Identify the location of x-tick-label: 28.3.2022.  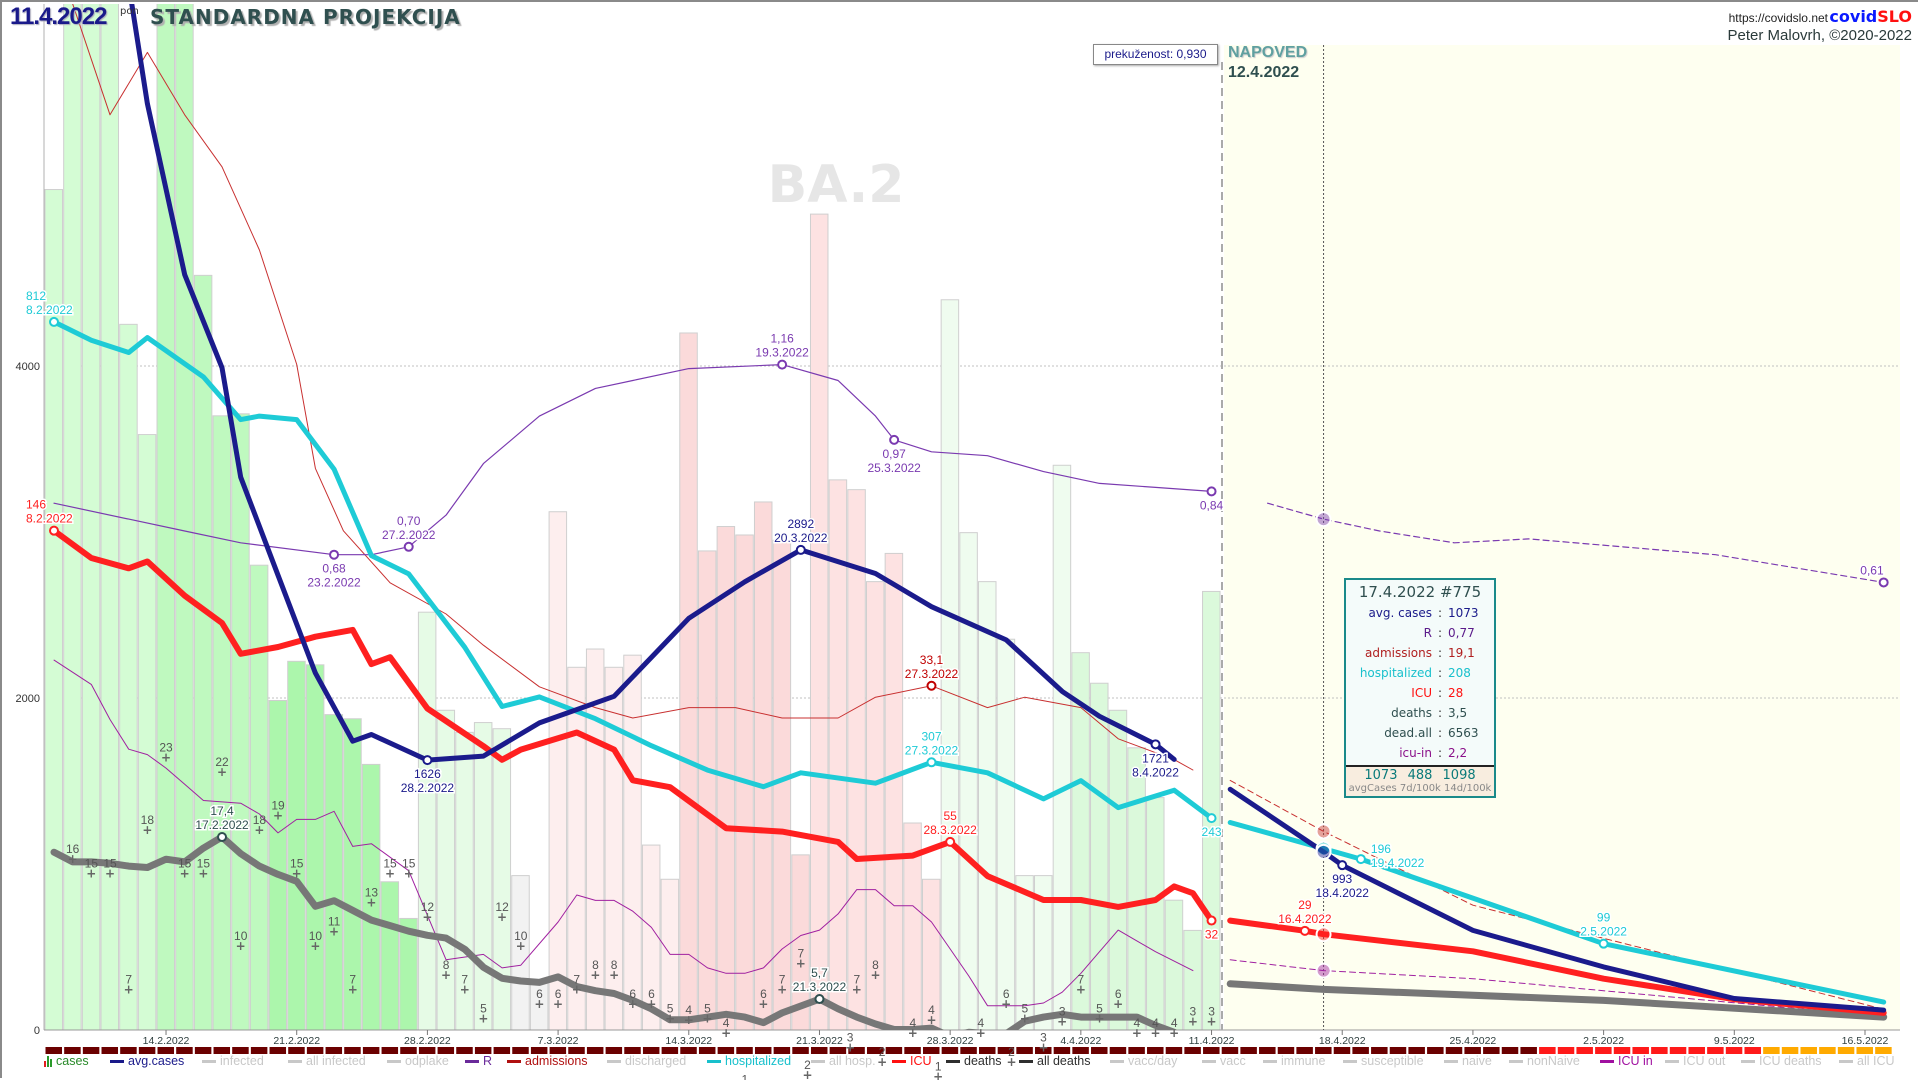
(950, 1041).